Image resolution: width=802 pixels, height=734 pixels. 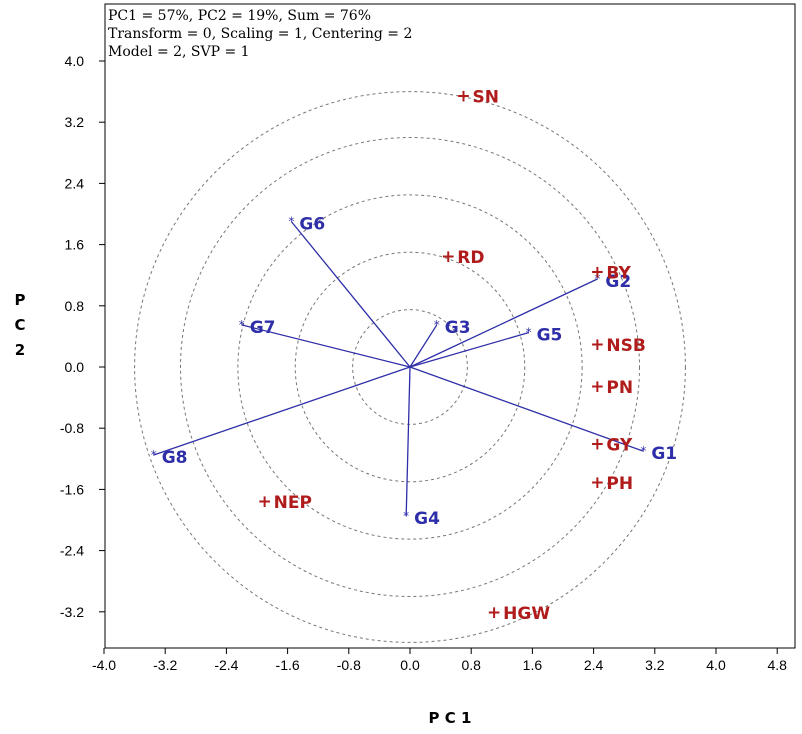 I want to click on x-tick-label-4.8: 4.8, so click(x=777, y=665).